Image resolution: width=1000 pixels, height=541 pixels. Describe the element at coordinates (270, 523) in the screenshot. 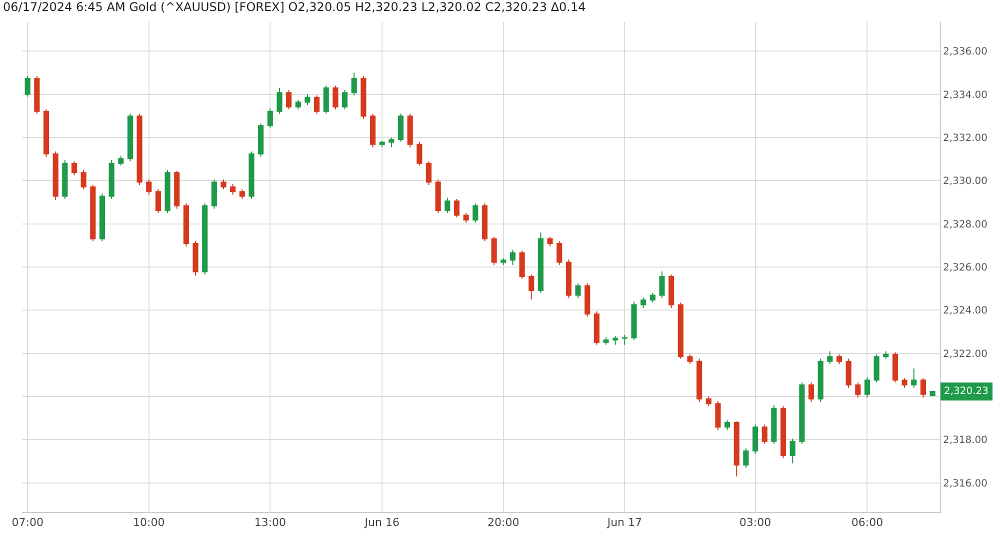

I see `x-tick-label: 13:00` at that location.